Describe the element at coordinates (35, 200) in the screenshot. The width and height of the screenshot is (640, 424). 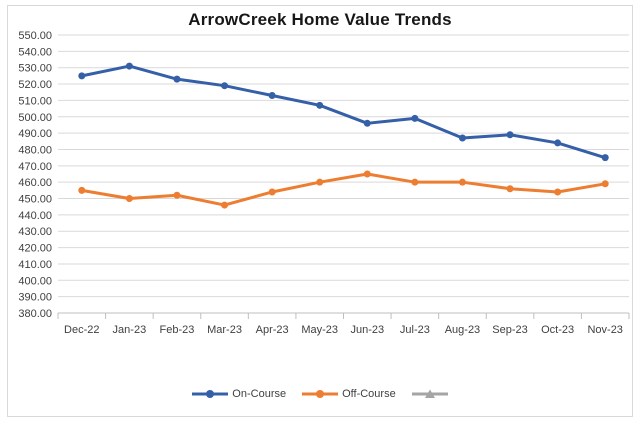
I see `y-axis-tick-label: 450.00` at that location.